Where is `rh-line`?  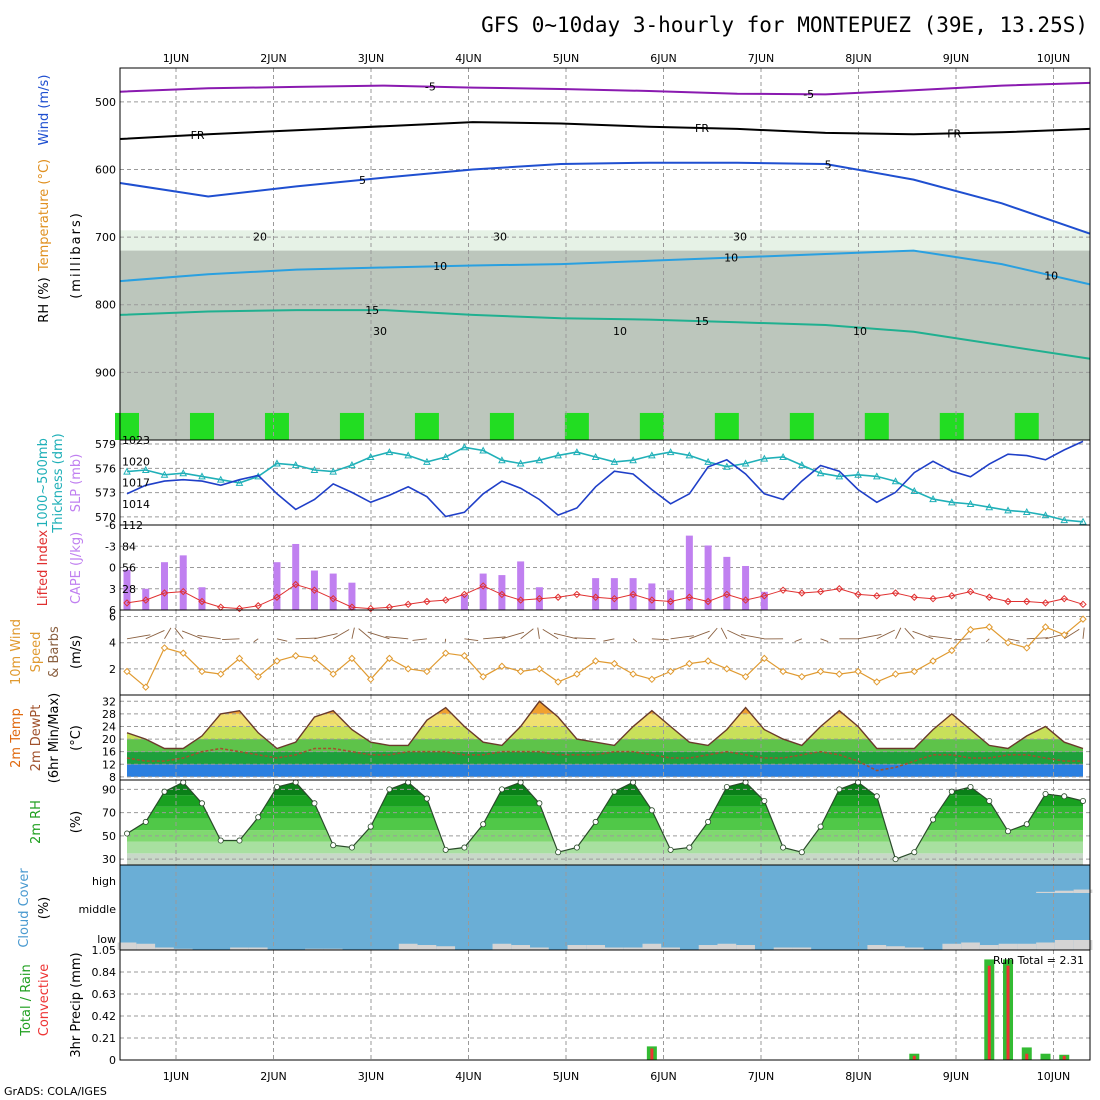
rh-line is located at coordinates (605, 820).